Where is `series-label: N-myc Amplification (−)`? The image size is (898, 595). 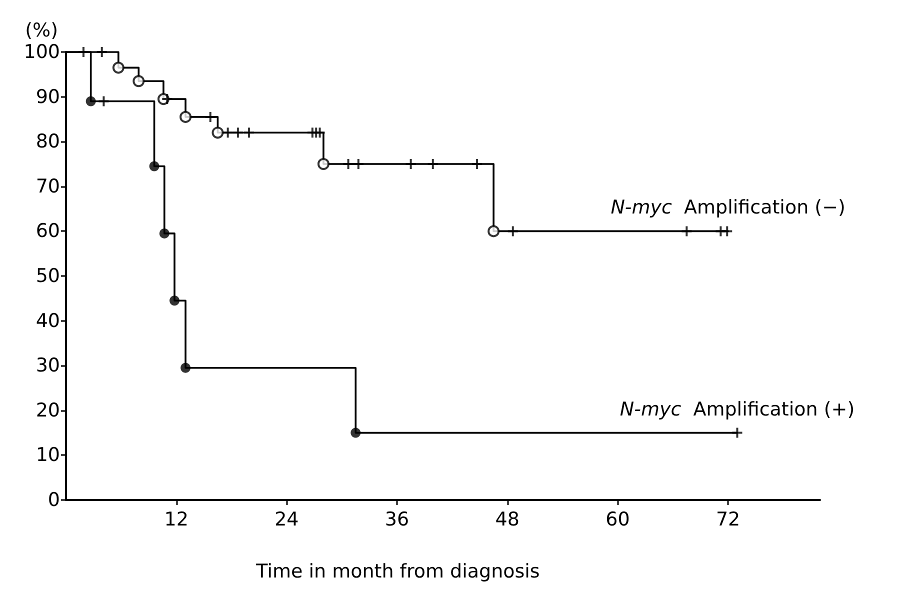 series-label: N-myc Amplification (−) is located at coordinates (728, 207).